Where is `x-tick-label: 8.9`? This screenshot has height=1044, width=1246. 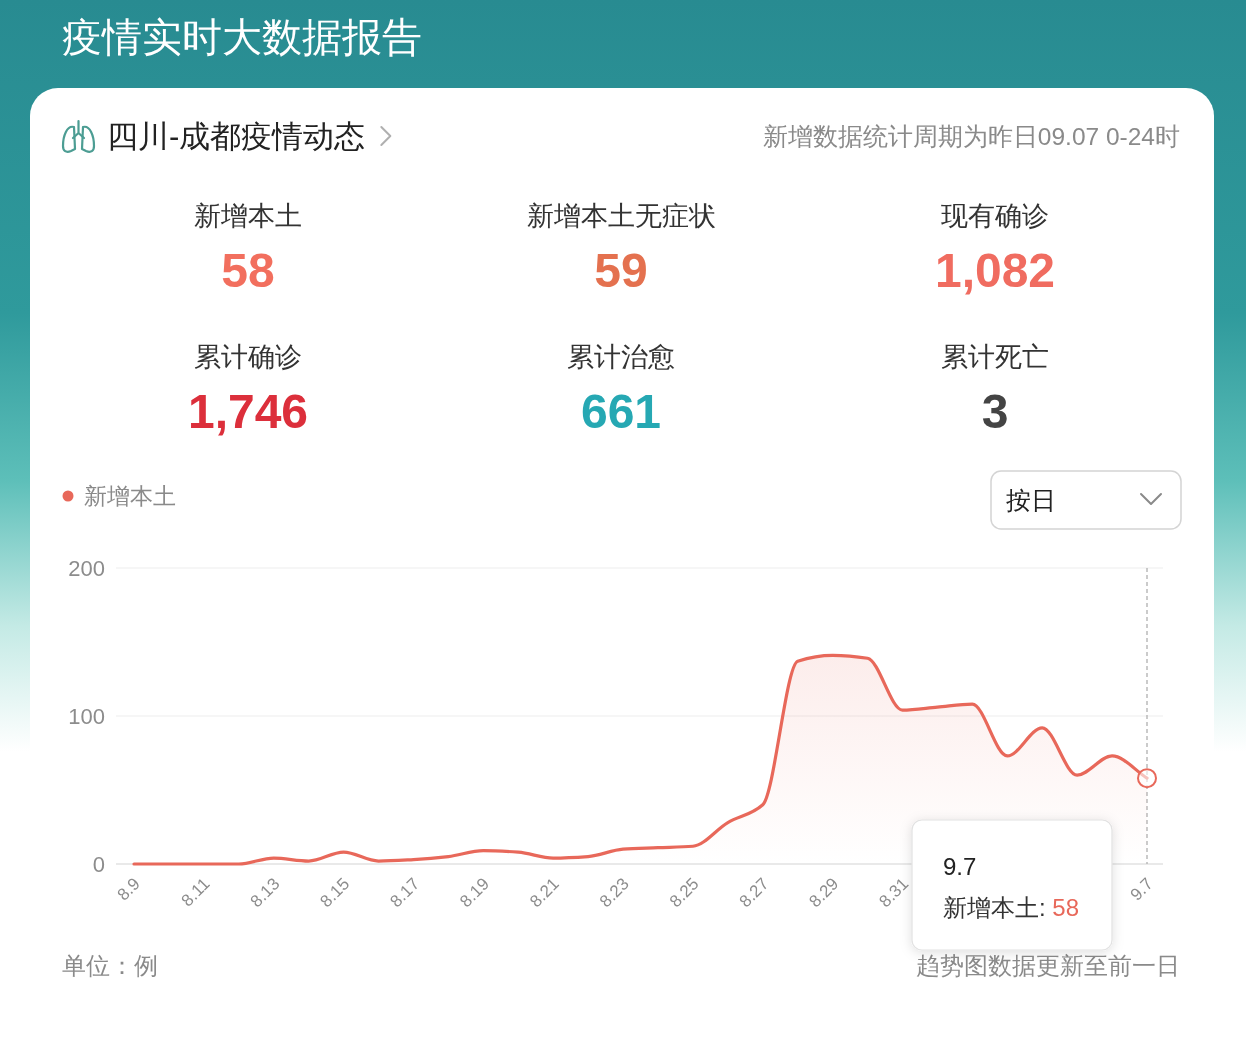 x-tick-label: 8.9 is located at coordinates (128, 889).